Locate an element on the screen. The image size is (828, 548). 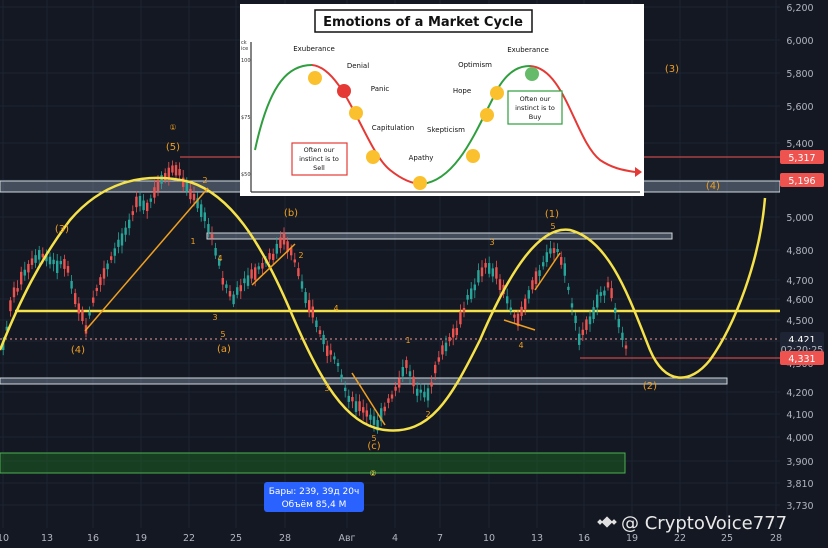
time-tick-label: 7 is located at coordinates (440, 538).